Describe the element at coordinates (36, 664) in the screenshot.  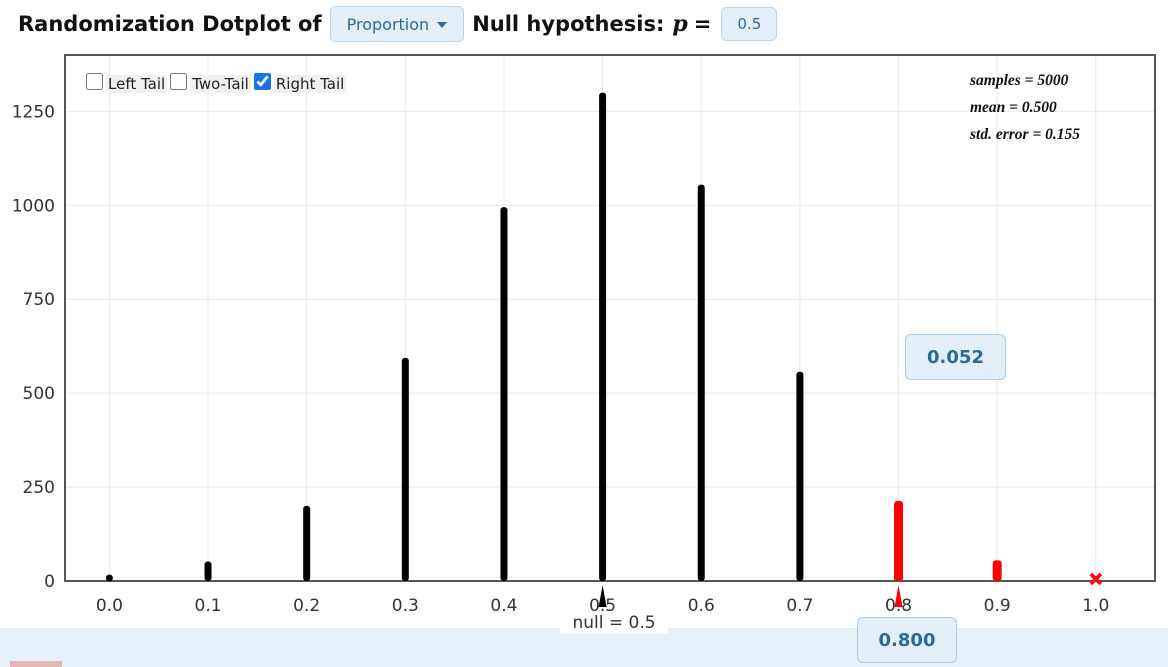
I see `bottom-thumbnail` at that location.